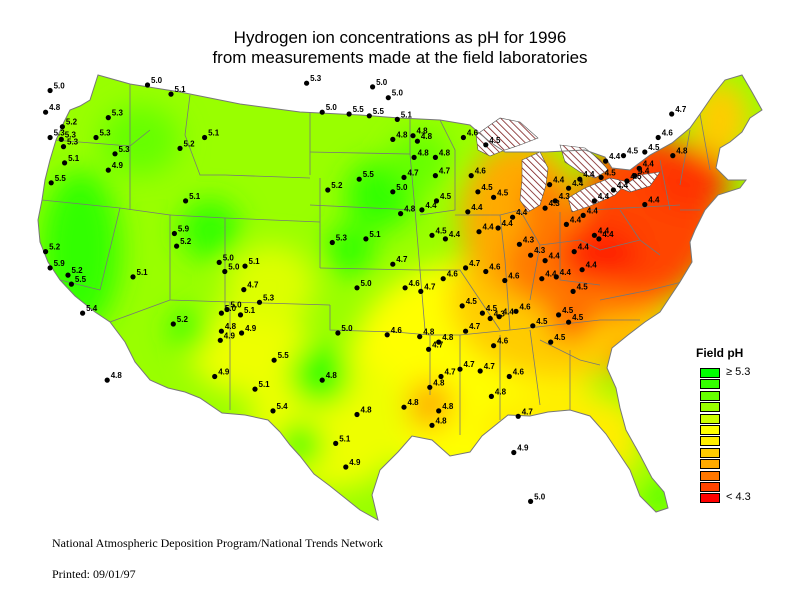  What do you see at coordinates (89, 310) in the screenshot?
I see `site-marker: 5.4` at bounding box center [89, 310].